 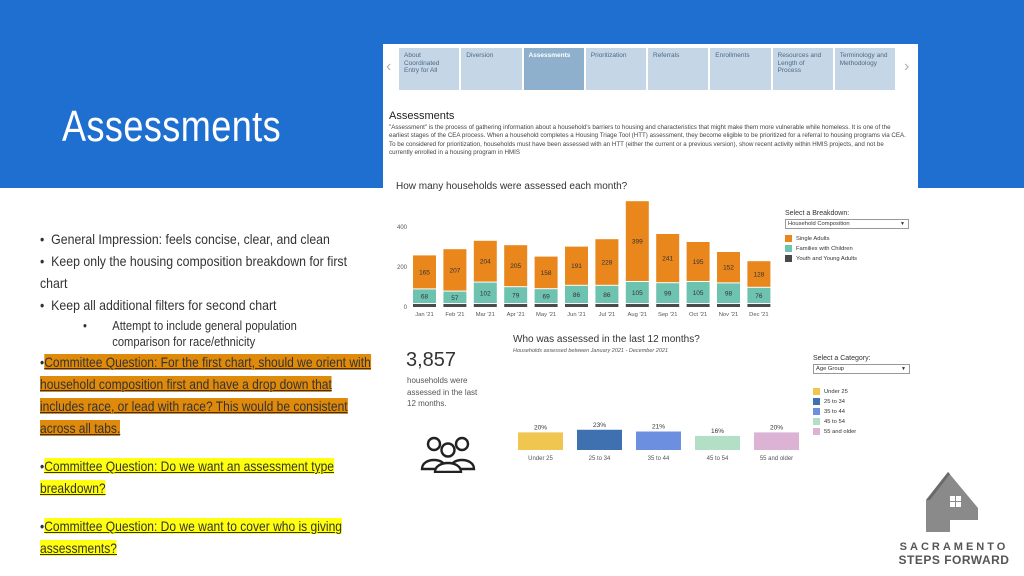 What do you see at coordinates (907, 66) in the screenshot?
I see `next-arrow-icon: ›` at bounding box center [907, 66].